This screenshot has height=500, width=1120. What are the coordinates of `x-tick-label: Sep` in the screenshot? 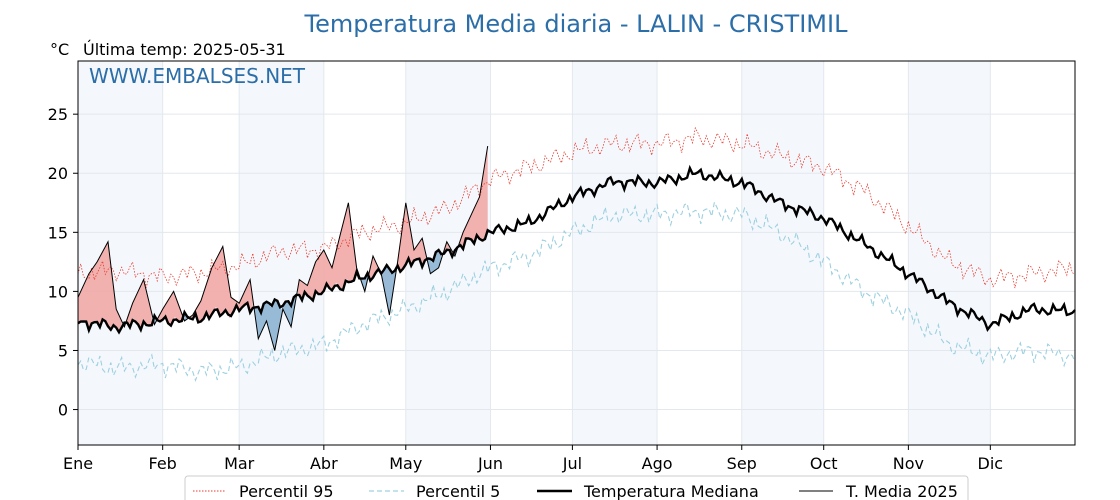 It's located at (742, 463).